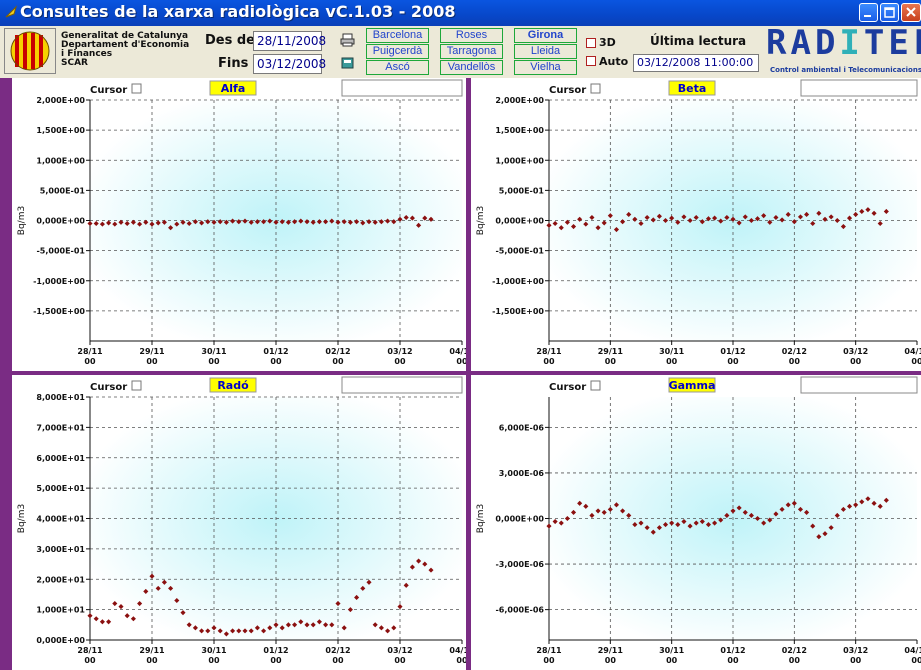 The height and width of the screenshot is (670, 921). Describe the element at coordinates (889, 12) in the screenshot. I see `maximize-button` at that location.